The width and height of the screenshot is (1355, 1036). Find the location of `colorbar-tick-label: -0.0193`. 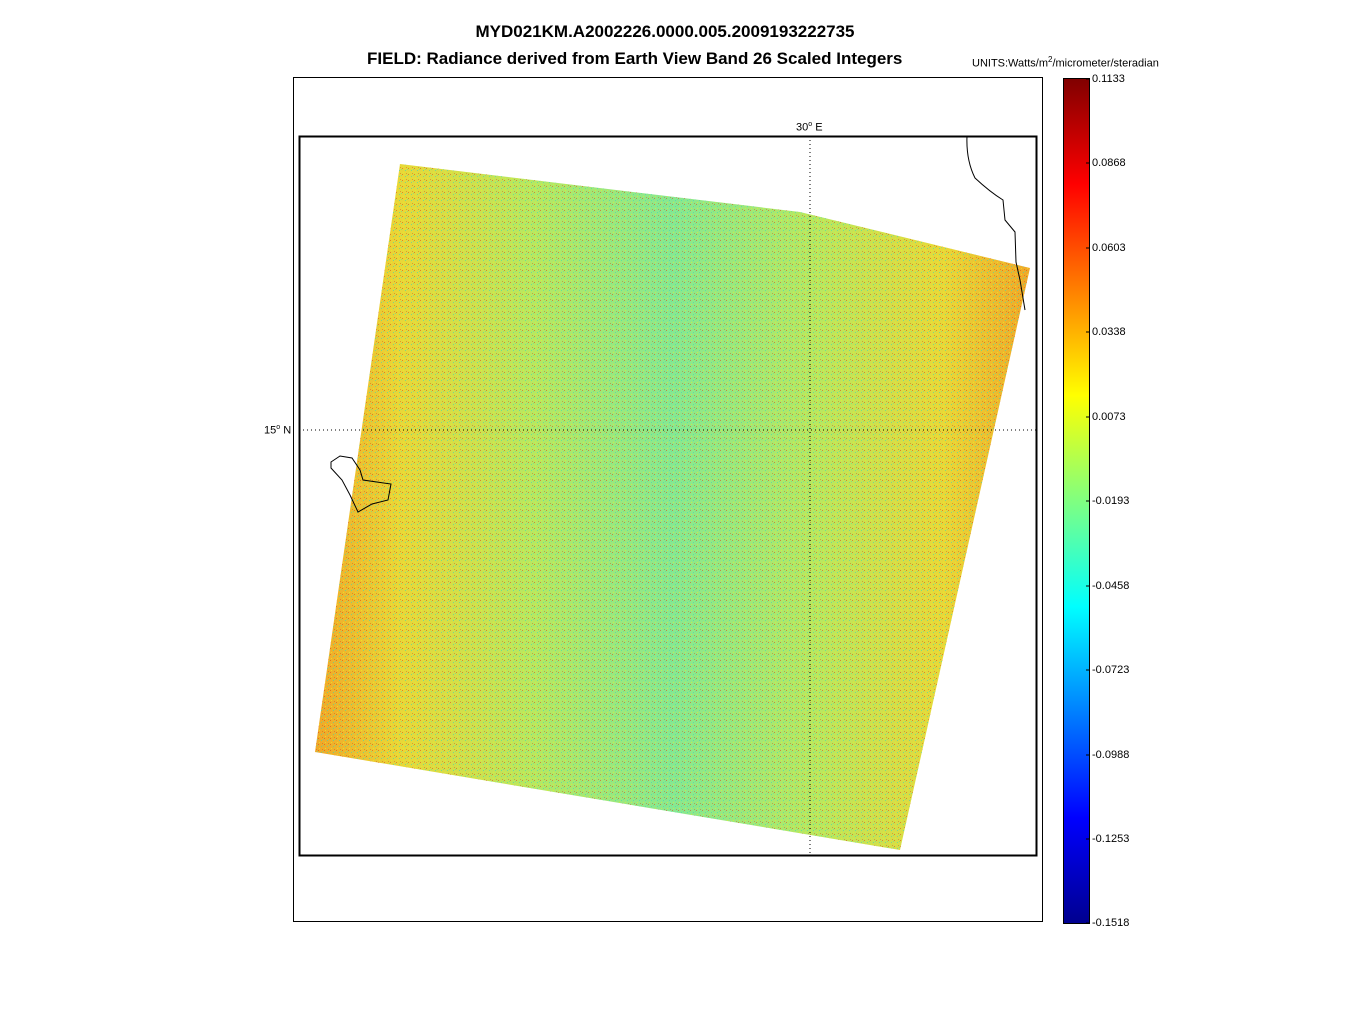

colorbar-tick-label: -0.0193 is located at coordinates (1111, 501).